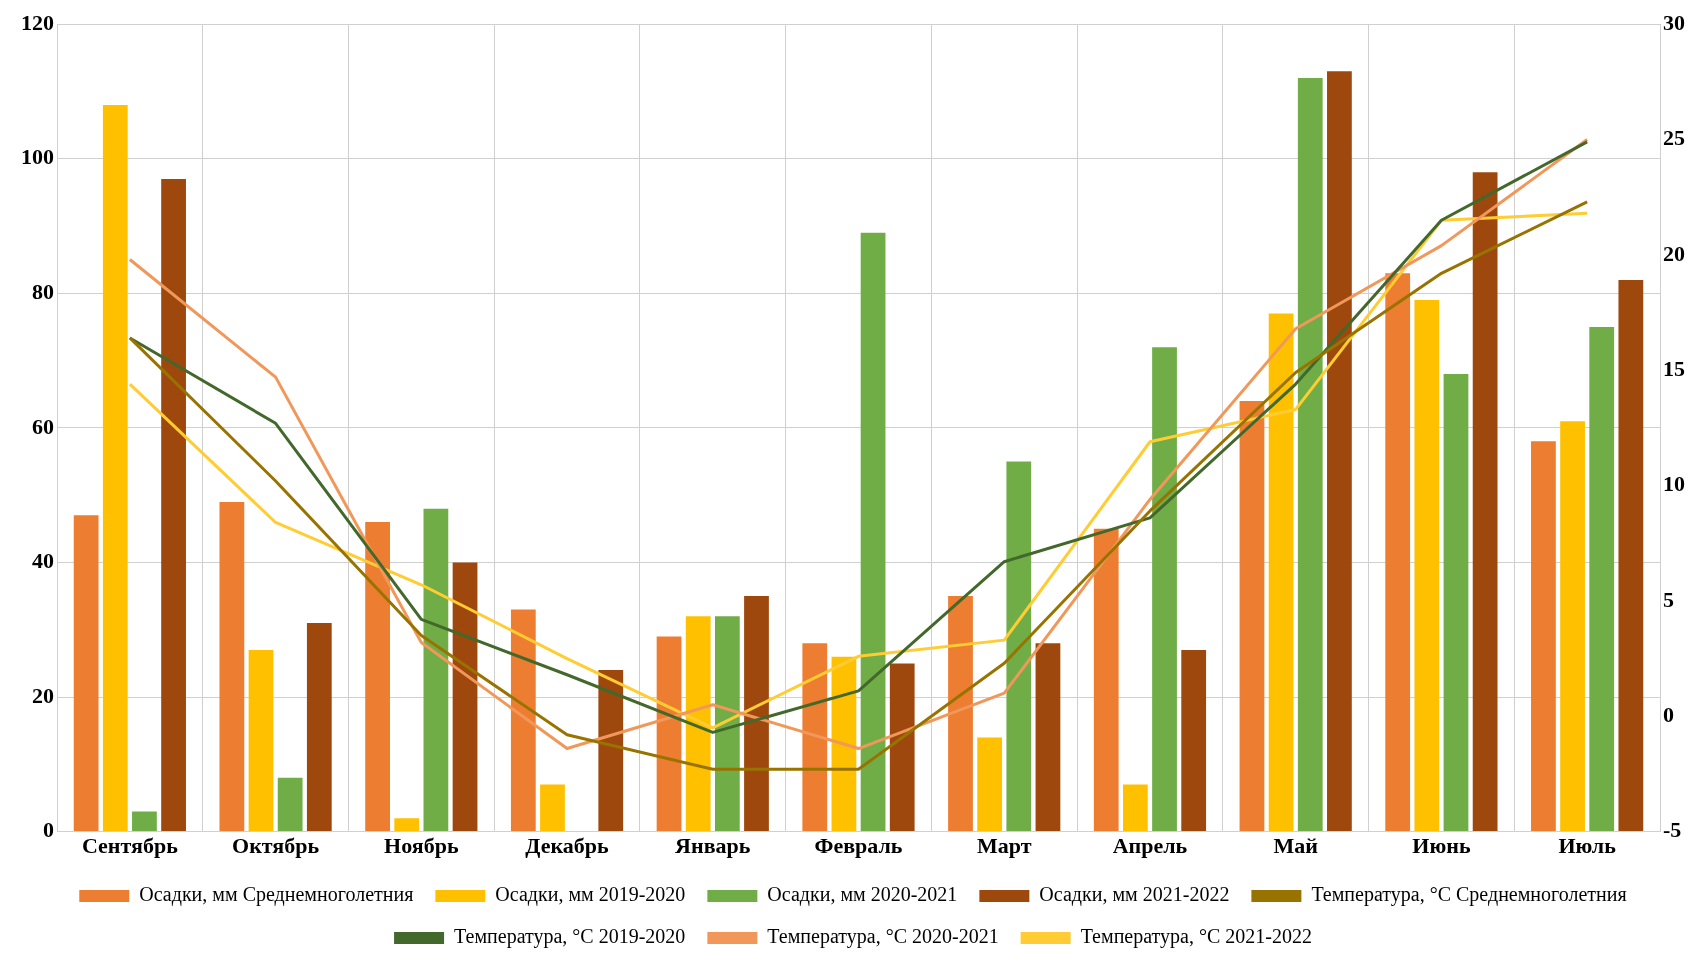 Image resolution: width=1708 pixels, height=971 pixels. I want to click on y-tick-label: 60, so click(43, 426).